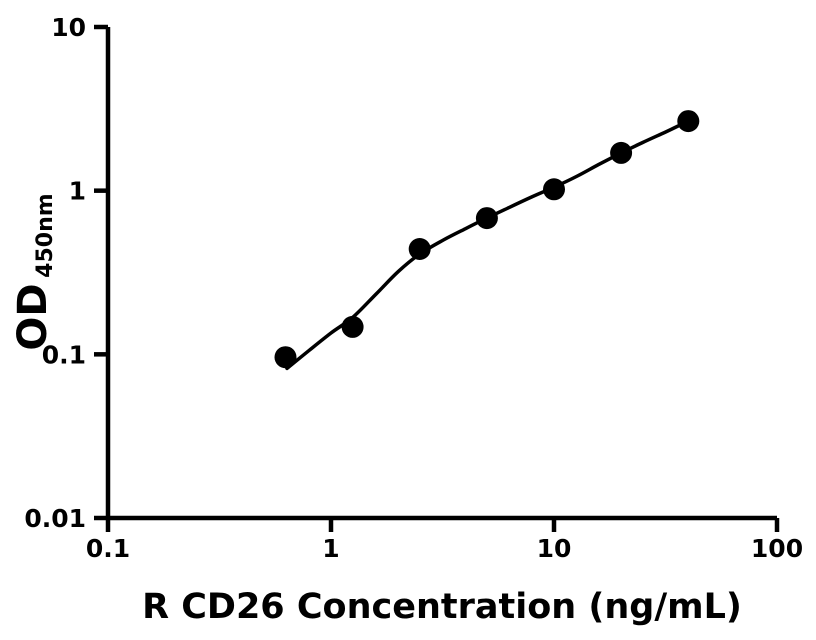  I want to click on y-tick-label: 0.1, so click(64, 354).